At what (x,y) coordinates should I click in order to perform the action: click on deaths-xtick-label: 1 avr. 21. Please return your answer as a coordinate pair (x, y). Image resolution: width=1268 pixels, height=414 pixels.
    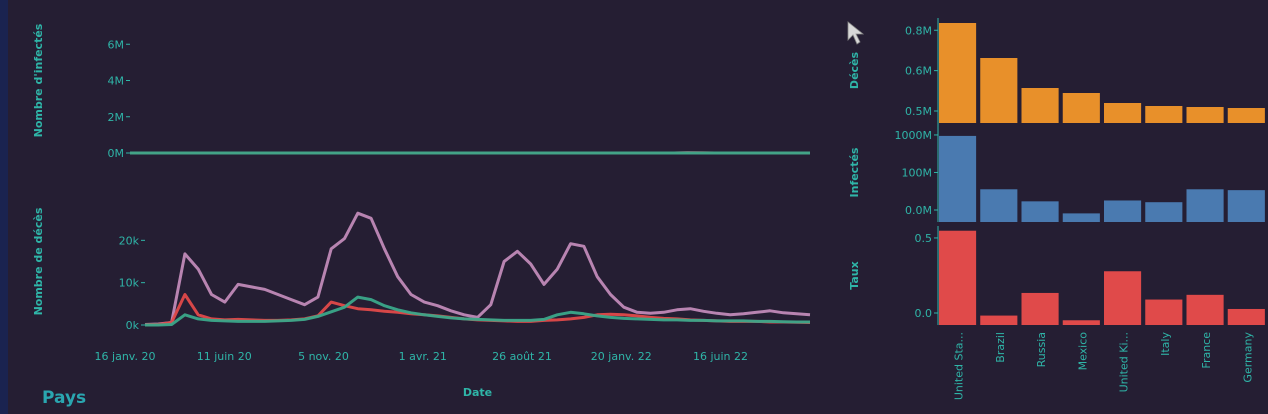
    Looking at the image, I should click on (423, 356).